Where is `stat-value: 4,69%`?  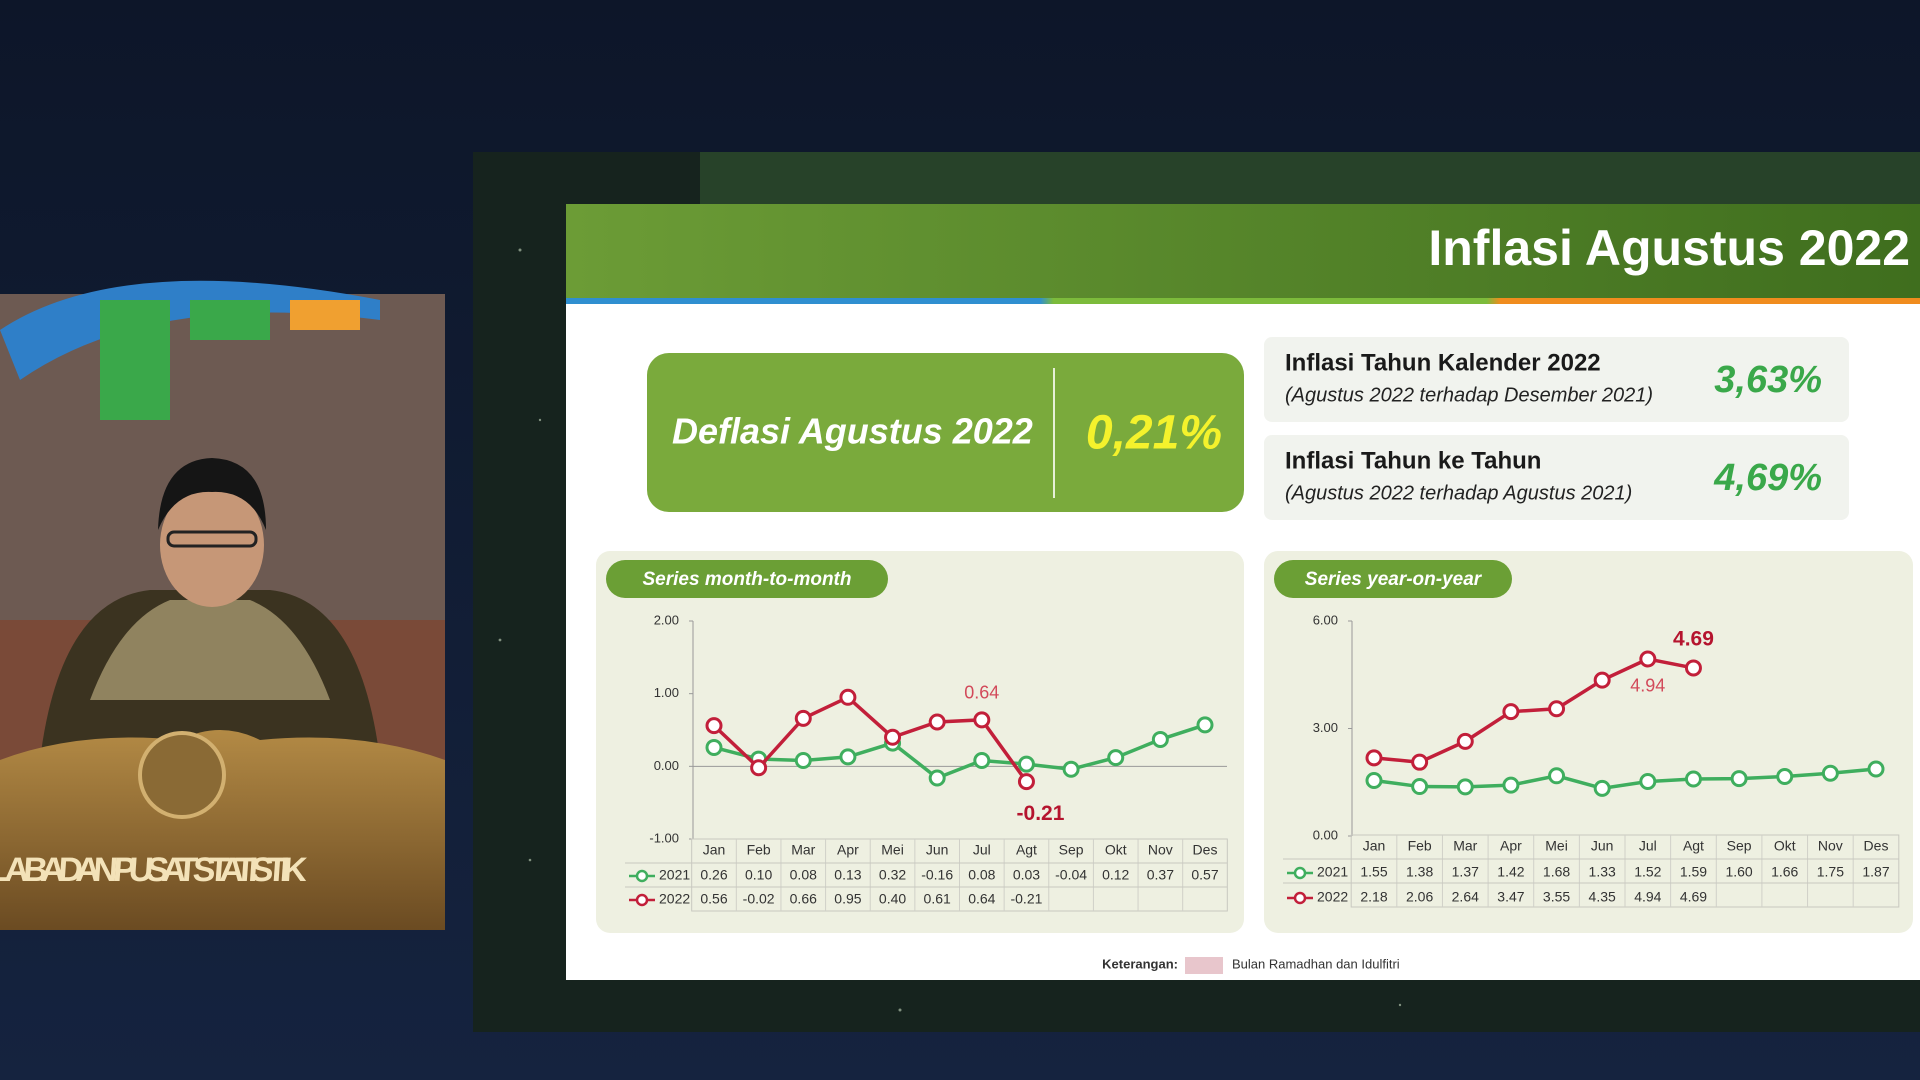
stat-value: 4,69% is located at coordinates (1767, 478).